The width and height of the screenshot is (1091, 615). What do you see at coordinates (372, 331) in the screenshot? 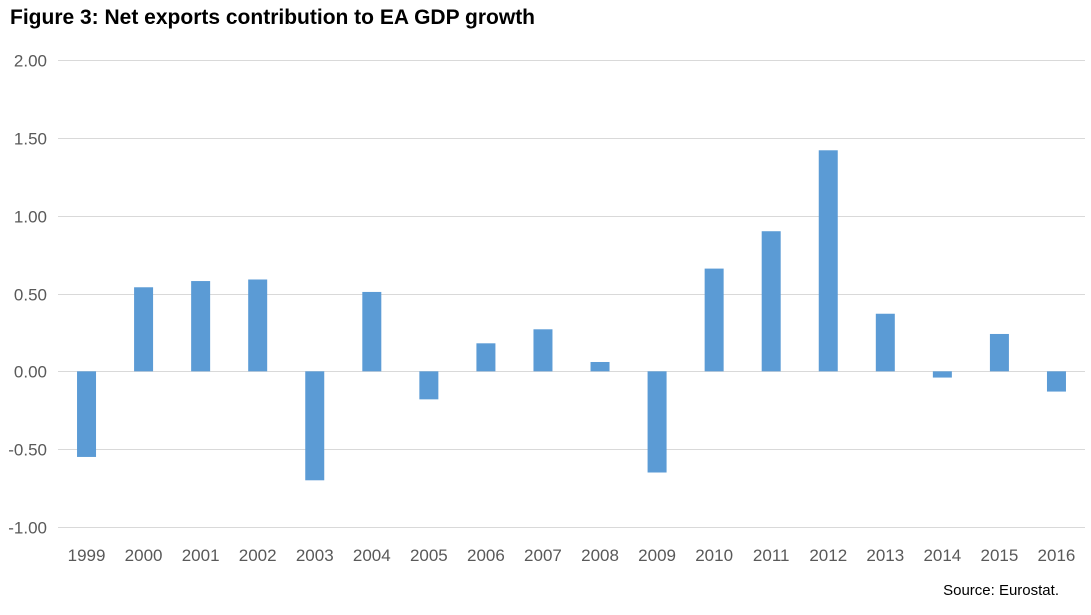
I see `bar-2004` at bounding box center [372, 331].